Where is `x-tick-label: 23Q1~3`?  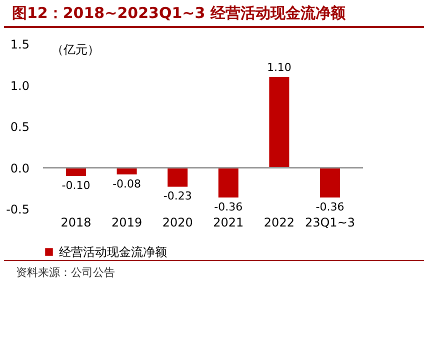 x-tick-label: 23Q1~3 is located at coordinates (330, 223).